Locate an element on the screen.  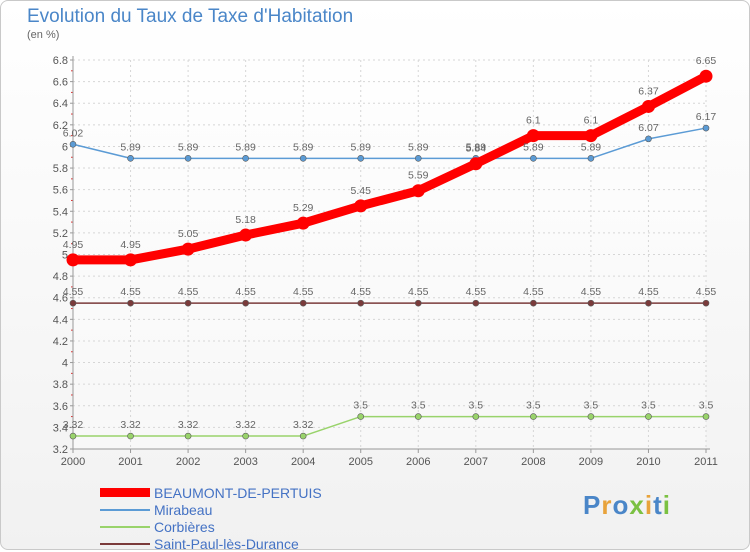
logo-letter: t is located at coordinates (658, 505).